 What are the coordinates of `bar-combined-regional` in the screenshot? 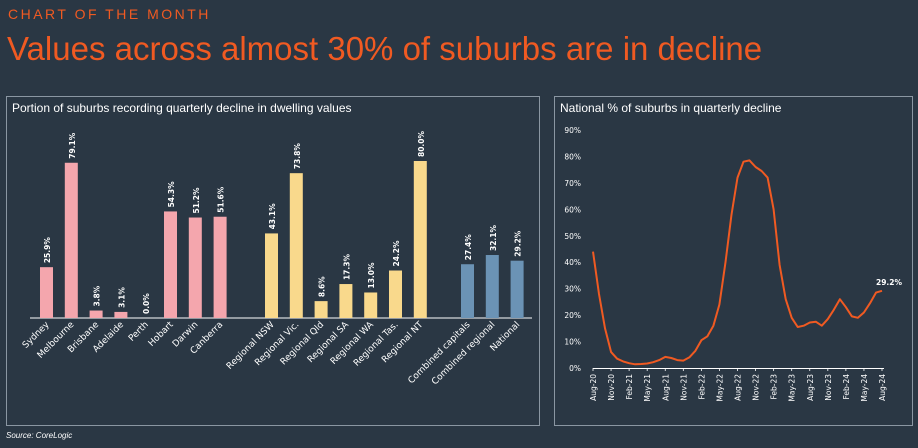 It's located at (492, 286).